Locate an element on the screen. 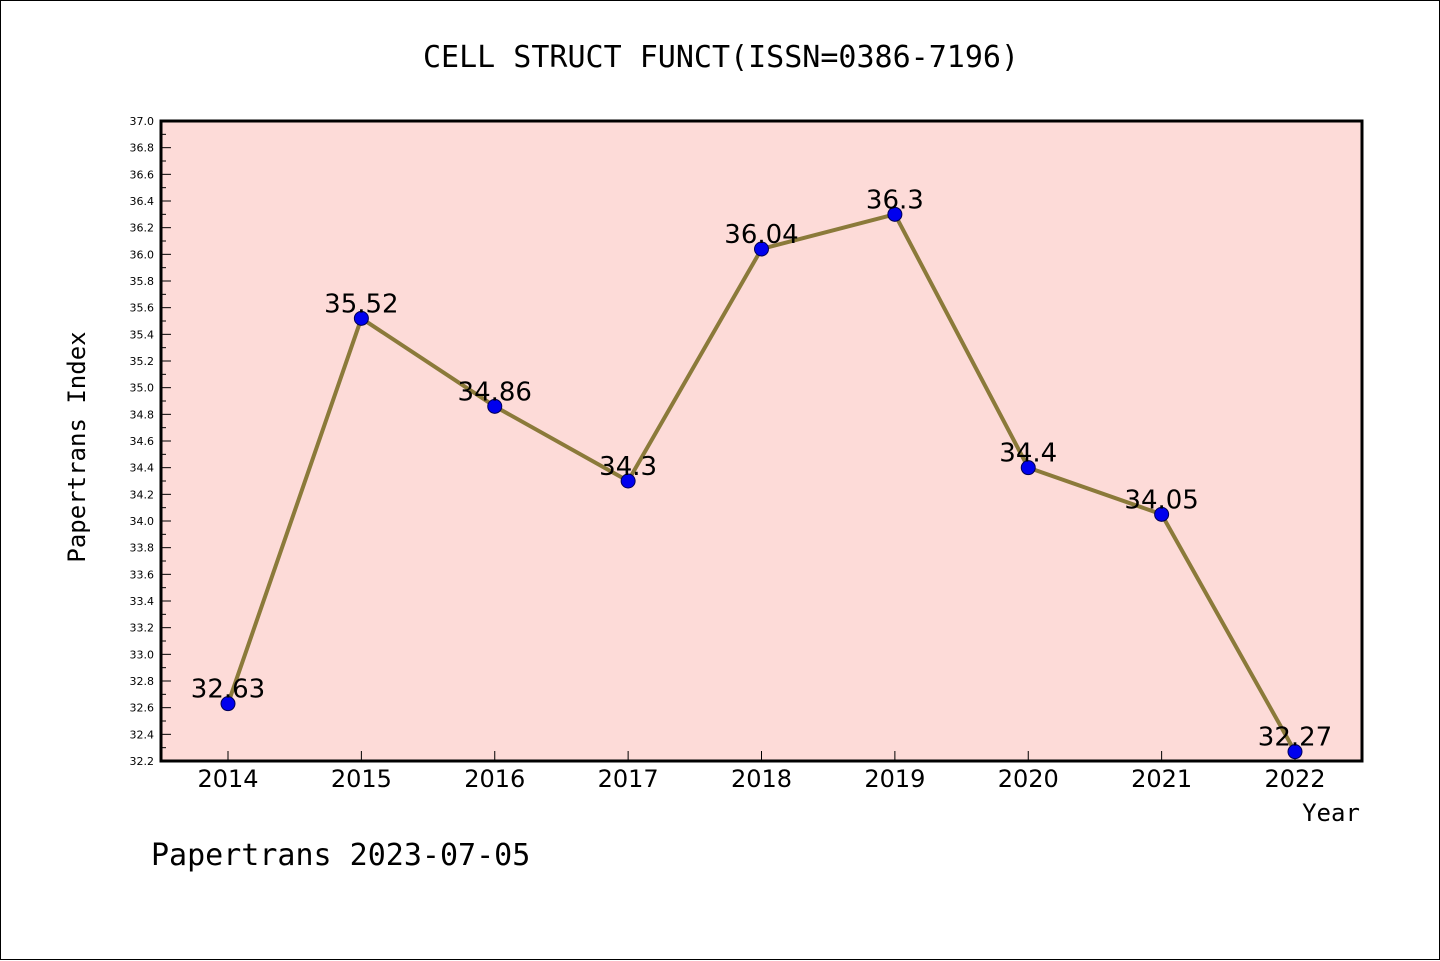 This screenshot has width=1440, height=961. x-tick-label: 2021 is located at coordinates (1161, 779).